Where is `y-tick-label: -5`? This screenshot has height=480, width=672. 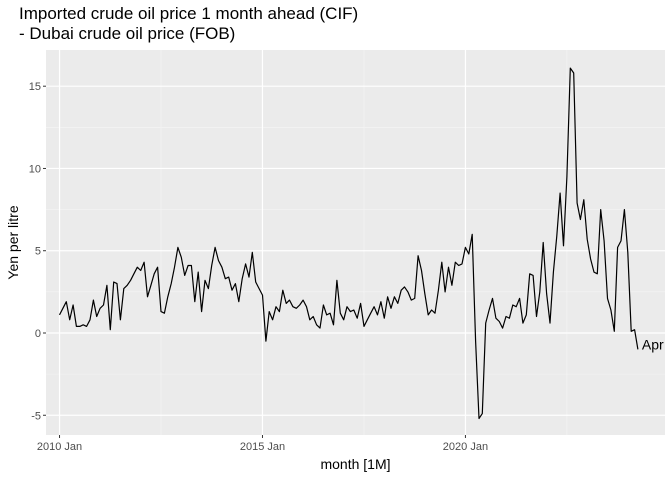
y-tick-label: -5 is located at coordinates (36, 416).